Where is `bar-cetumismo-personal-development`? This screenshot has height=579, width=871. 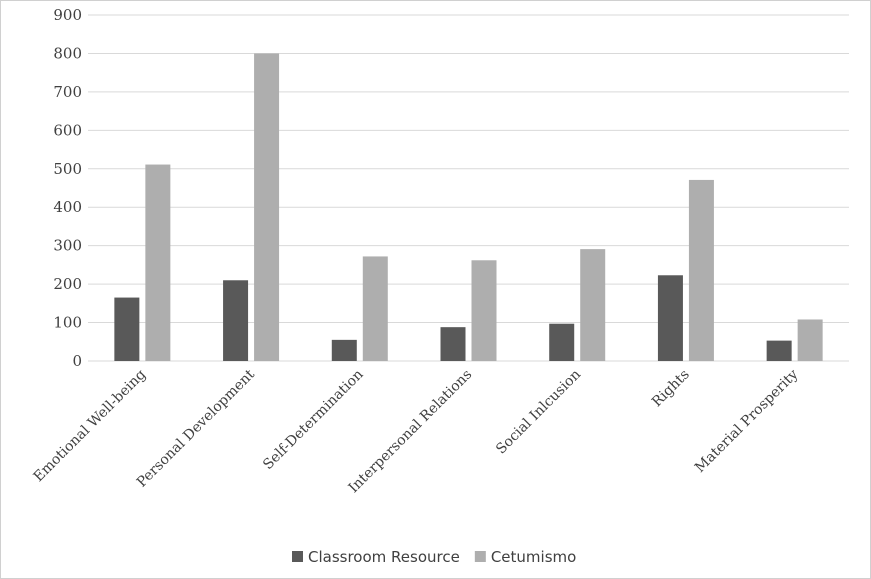
bar-cetumismo-personal-development is located at coordinates (267, 207).